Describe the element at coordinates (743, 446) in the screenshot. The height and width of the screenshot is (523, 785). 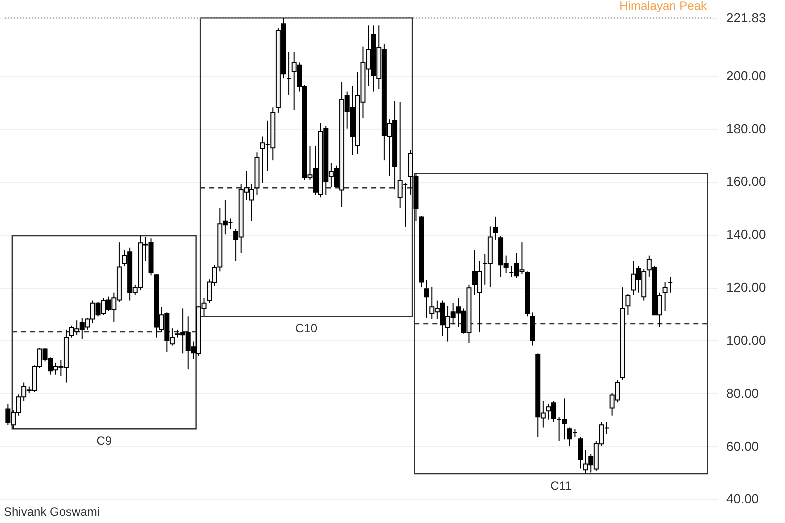
I see `y-tick-label: 60.00` at that location.